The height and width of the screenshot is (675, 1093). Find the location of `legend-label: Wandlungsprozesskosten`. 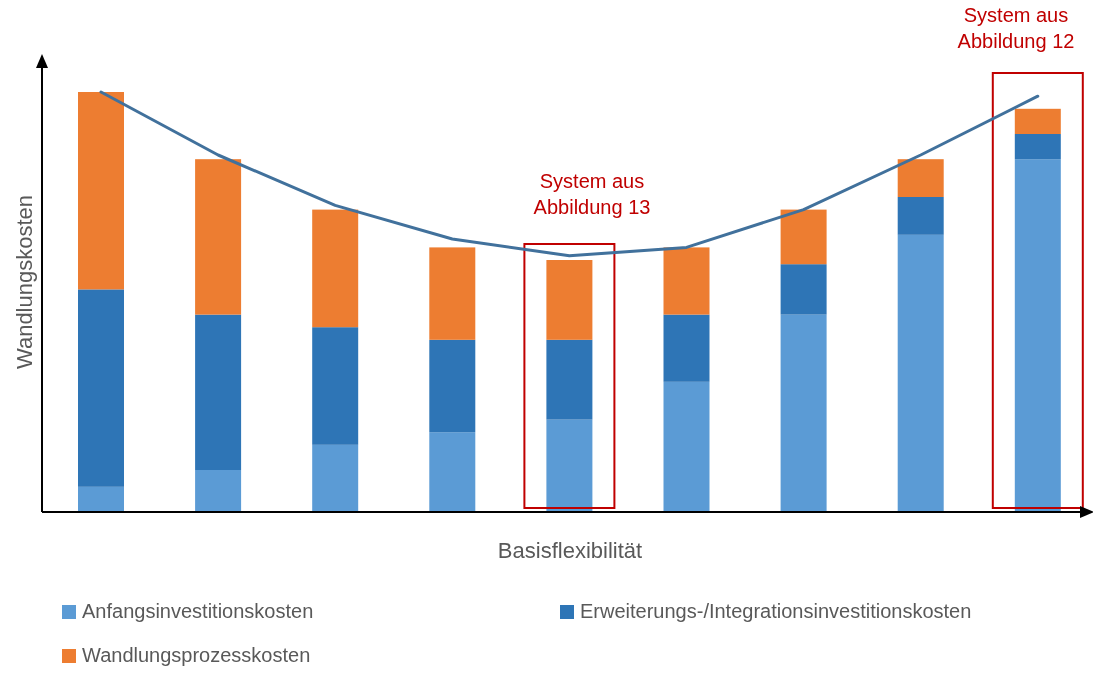

legend-label: Wandlungsprozesskosten is located at coordinates (196, 655).